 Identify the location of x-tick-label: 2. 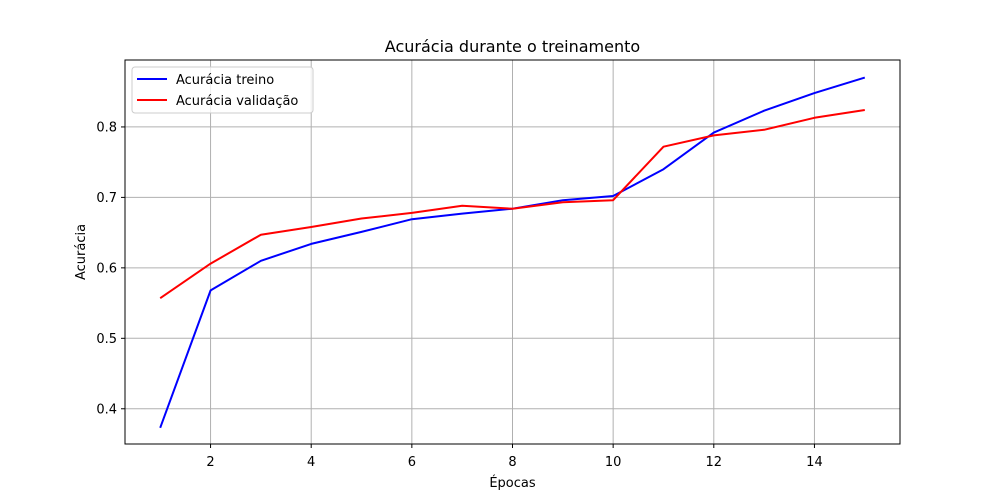
(210, 462).